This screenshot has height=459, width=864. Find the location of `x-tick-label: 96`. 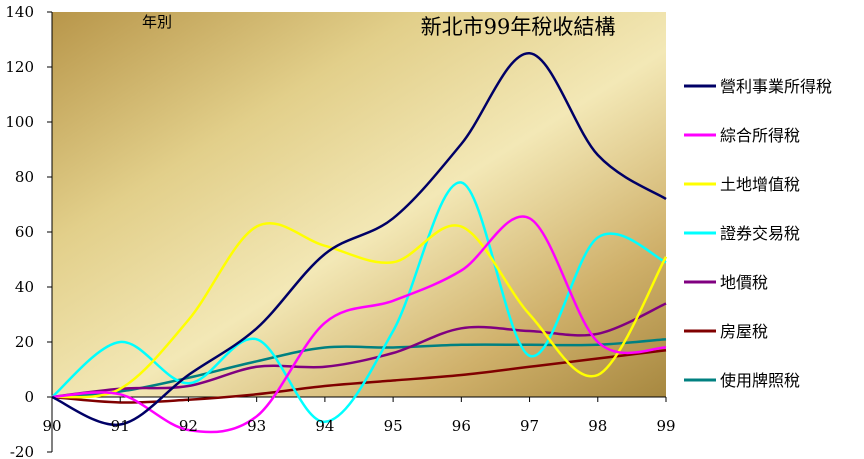

x-tick-label: 96 is located at coordinates (461, 426).